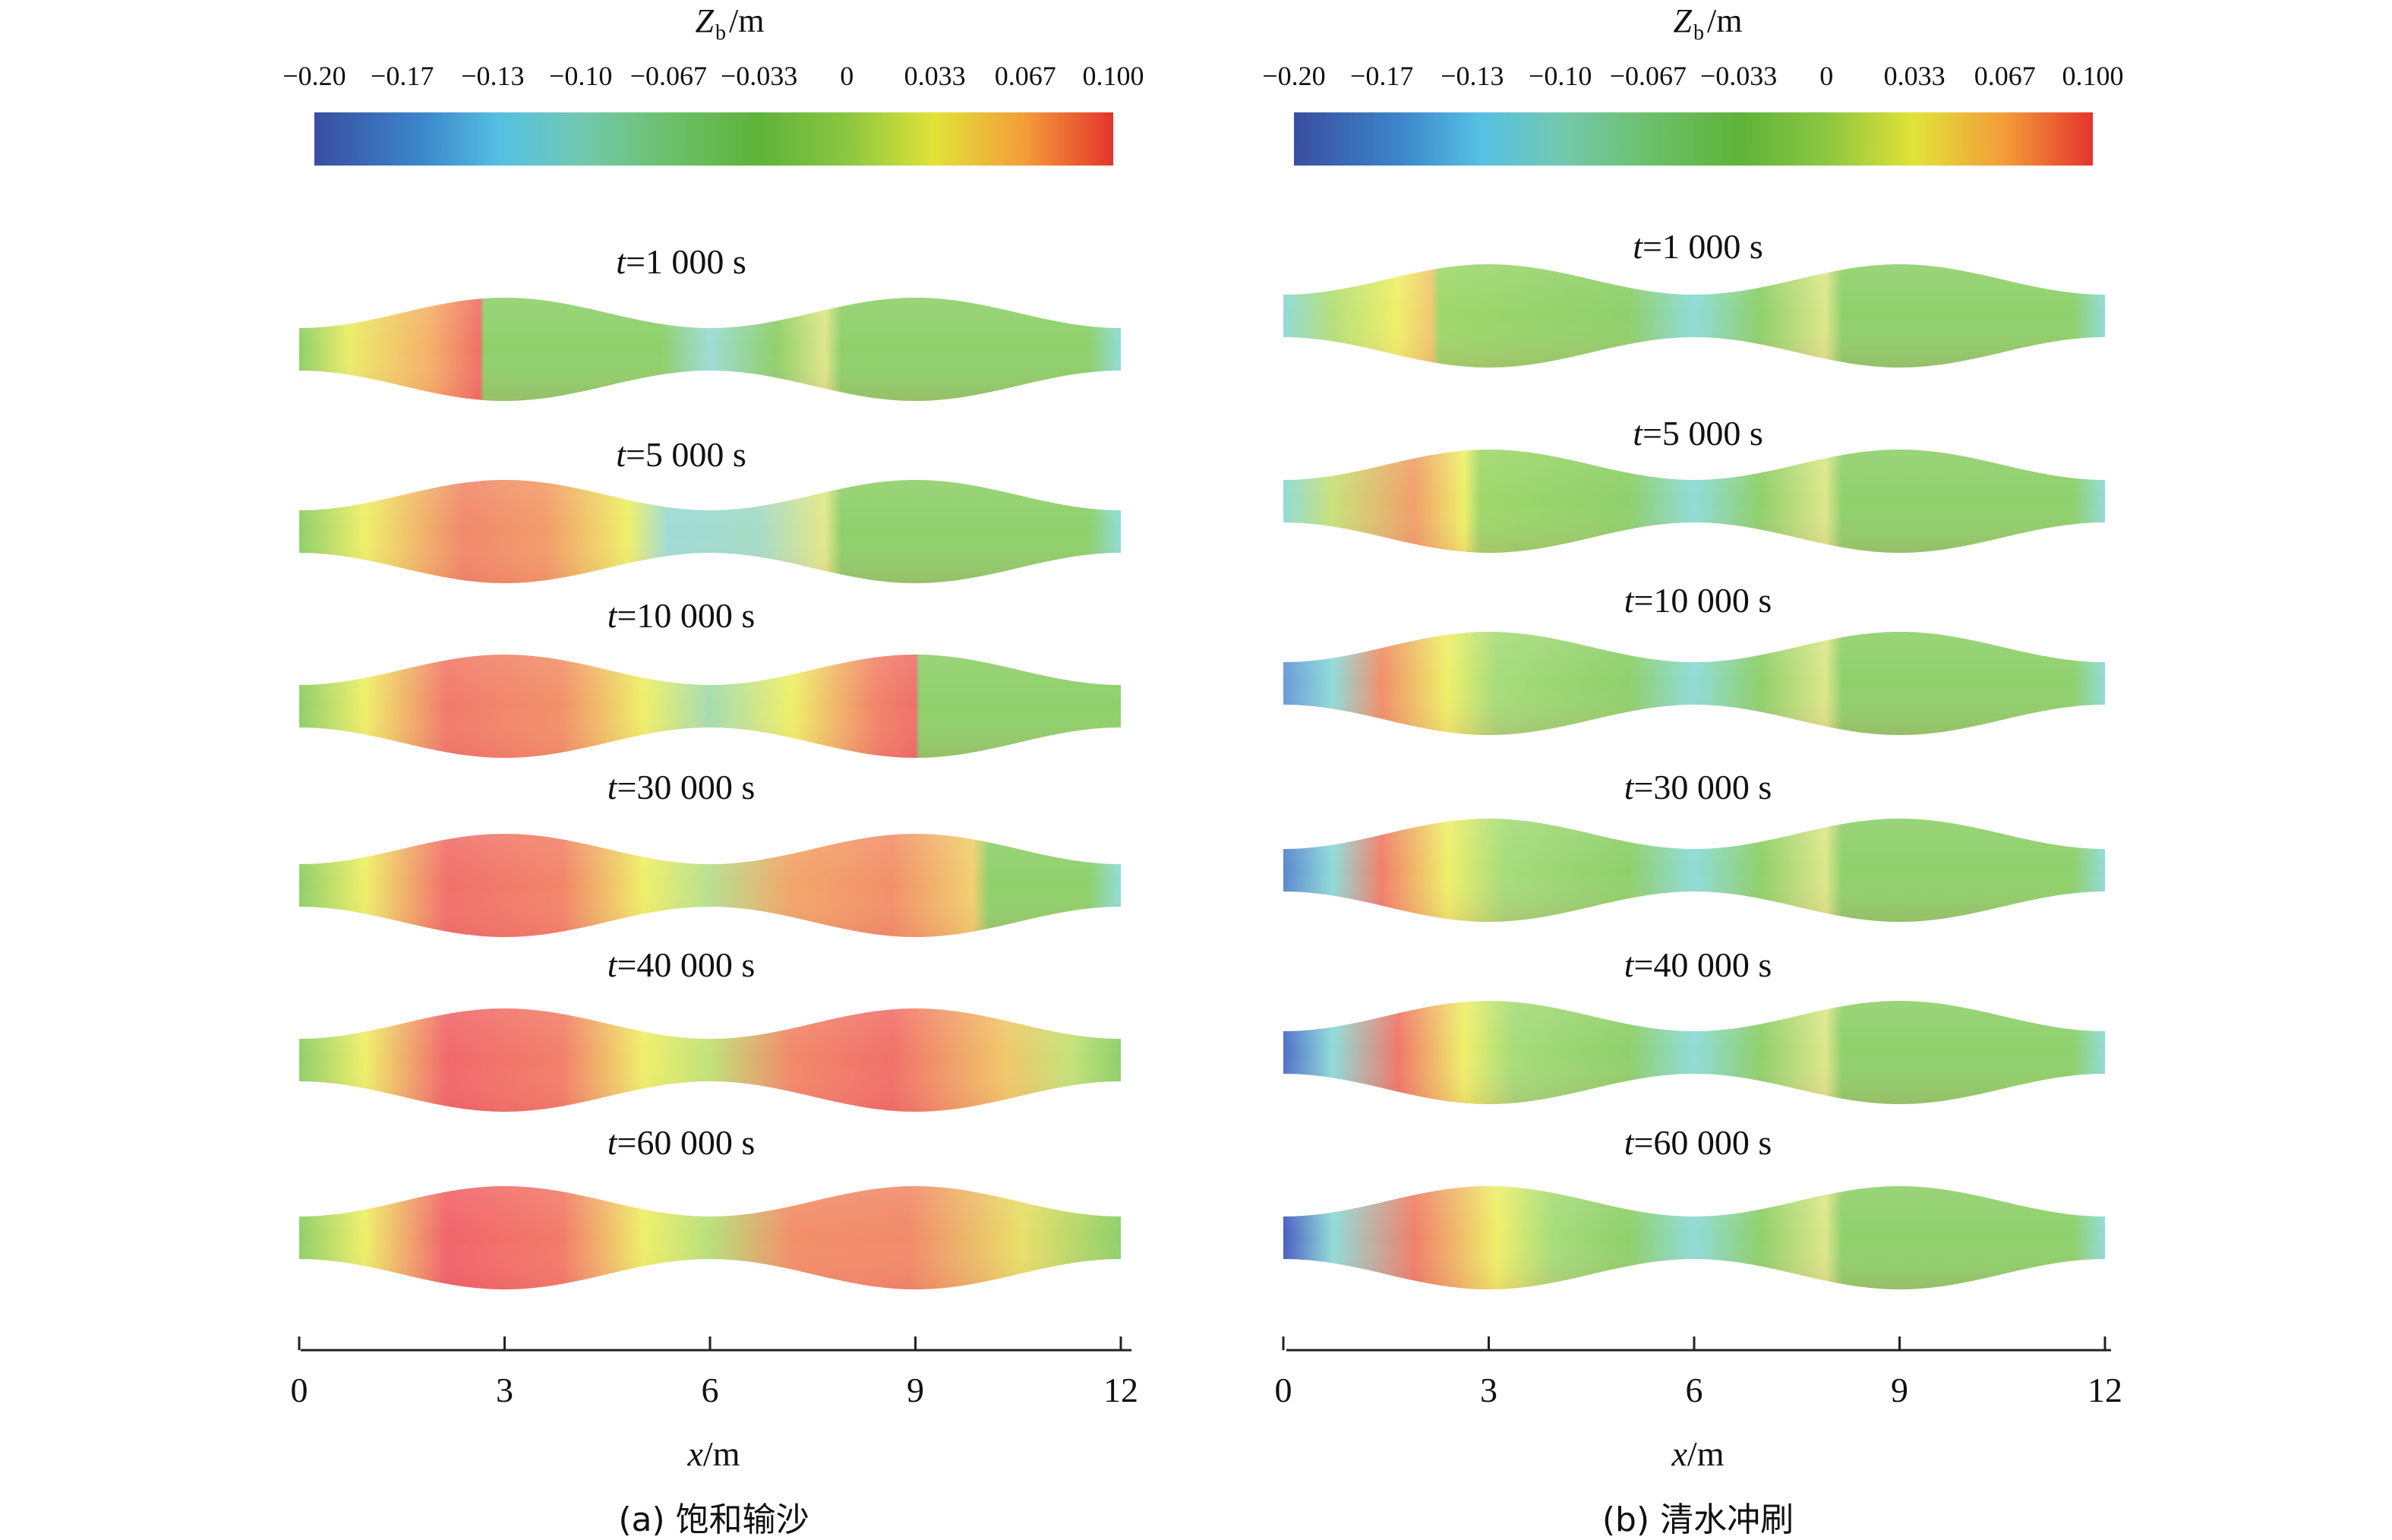  Describe the element at coordinates (1698, 1520) in the screenshot. I see `caption-b: (b) 清水冲刷` at that location.